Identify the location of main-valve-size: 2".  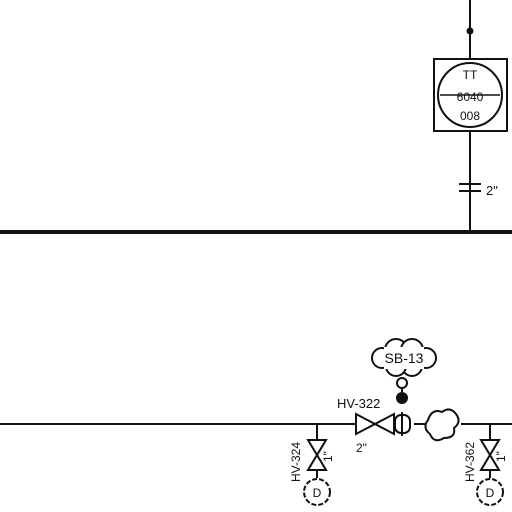
(361, 448).